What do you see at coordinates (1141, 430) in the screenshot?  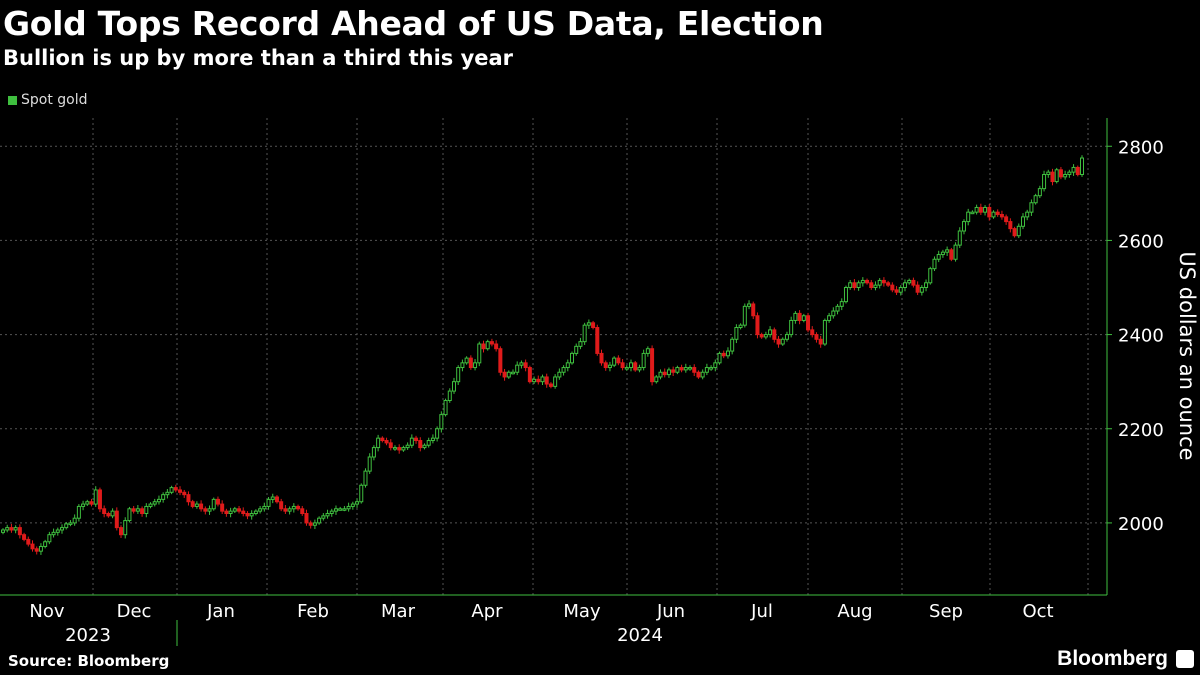 I see `y-tick-label: 2200` at bounding box center [1141, 430].